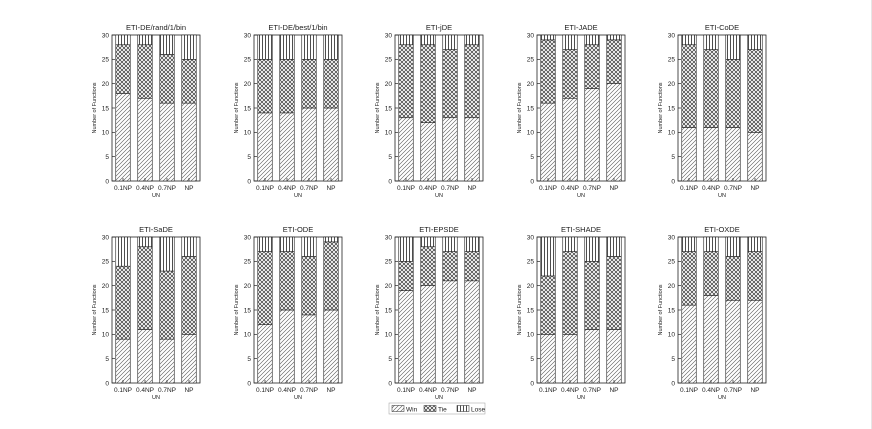  What do you see at coordinates (249, 181) in the screenshot?
I see `y-tick-label: 0` at bounding box center [249, 181].